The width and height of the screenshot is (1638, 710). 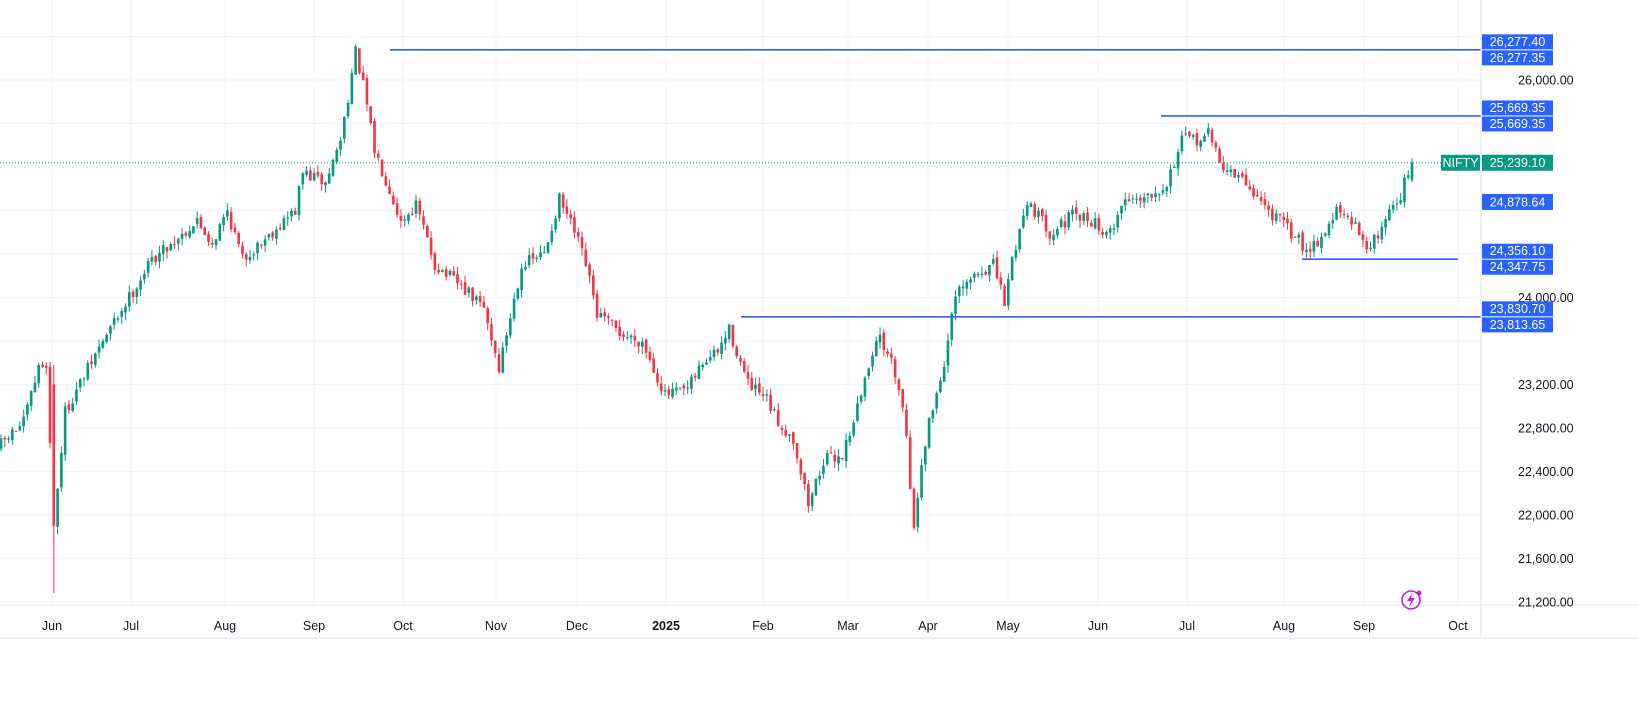 What do you see at coordinates (1546, 559) in the screenshot?
I see `y-tick-label: 21,600.00` at bounding box center [1546, 559].